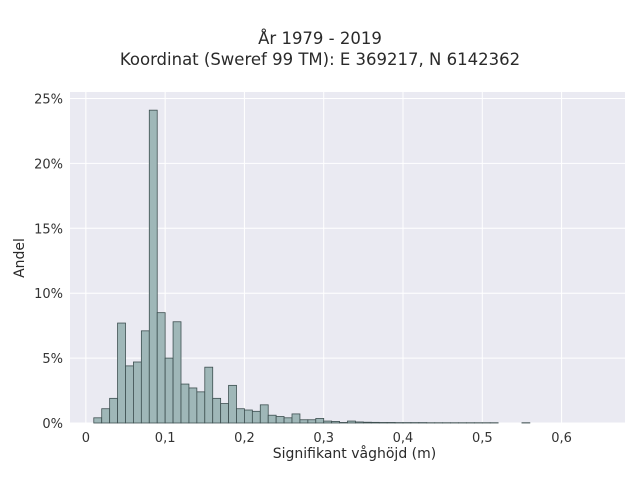 Image resolution: width=640 pixels, height=480 pixels. I want to click on x-tick-label: 0,5, so click(482, 438).